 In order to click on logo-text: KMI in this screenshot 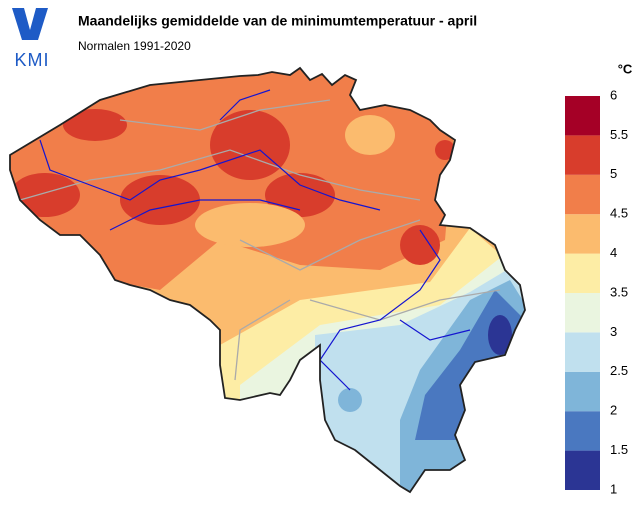, I will do `click(31, 60)`.